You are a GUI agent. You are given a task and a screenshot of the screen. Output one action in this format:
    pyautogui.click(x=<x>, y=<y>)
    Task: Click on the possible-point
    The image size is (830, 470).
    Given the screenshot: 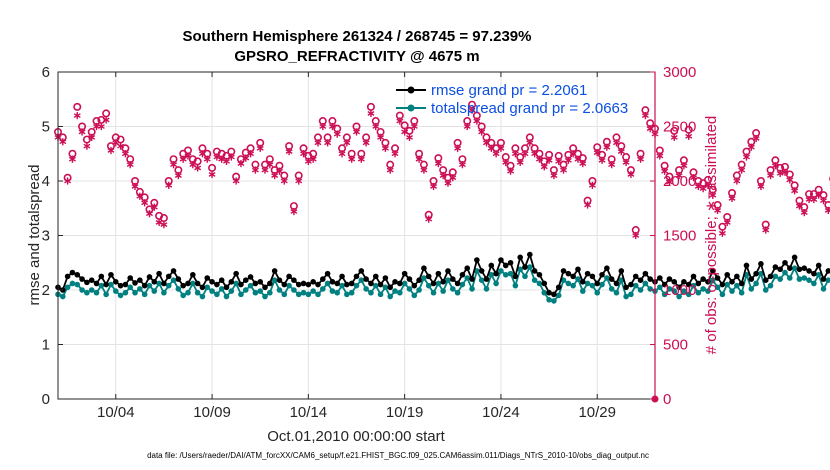 What is the action you would take?
    pyautogui.click(x=77, y=106)
    